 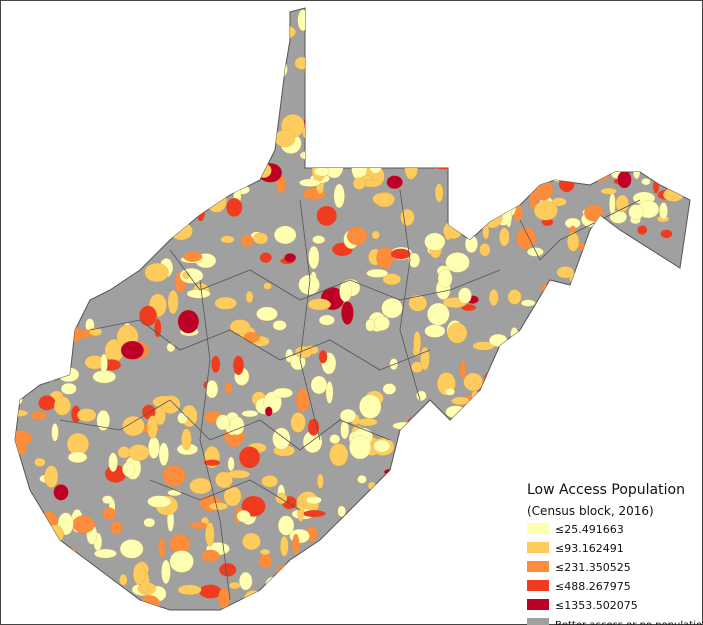 What do you see at coordinates (589, 529) in the screenshot?
I see `legend-label: ≤25.491663` at bounding box center [589, 529].